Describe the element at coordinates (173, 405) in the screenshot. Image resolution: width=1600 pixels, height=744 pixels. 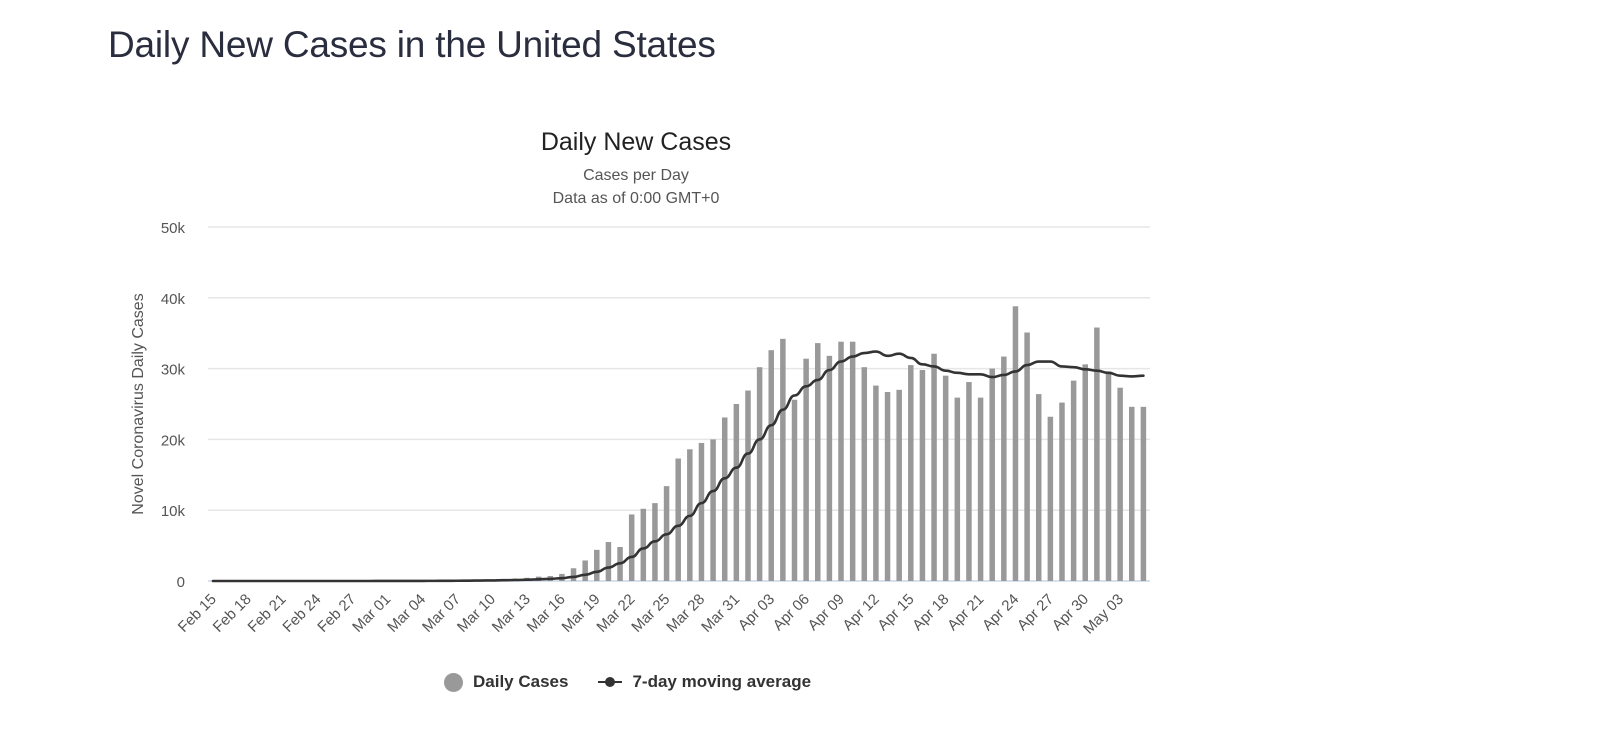
I see `y-axis-ticks: 0 10k 20k 30k 40k 50k` at that location.